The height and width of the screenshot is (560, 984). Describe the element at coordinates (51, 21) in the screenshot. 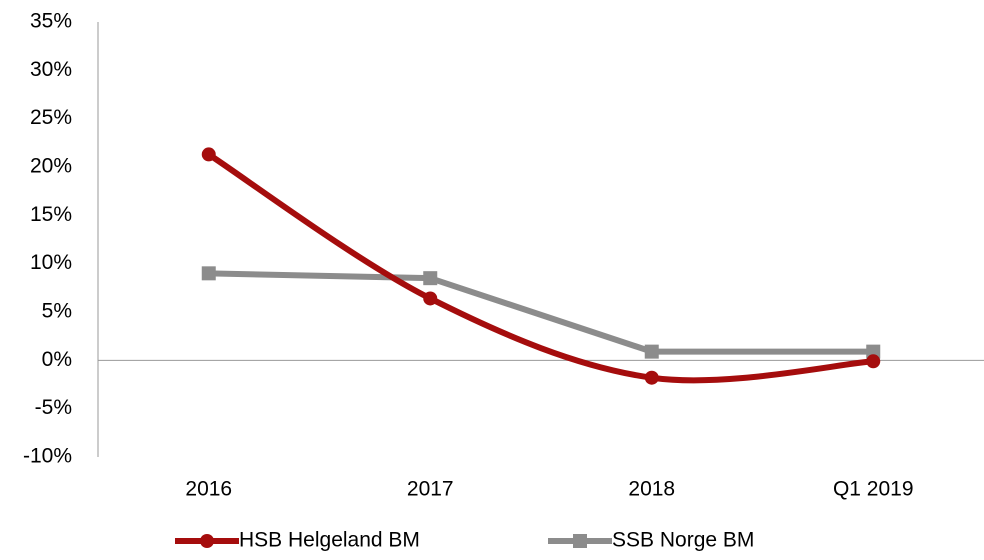

I see `y-tick-label: 35%` at that location.